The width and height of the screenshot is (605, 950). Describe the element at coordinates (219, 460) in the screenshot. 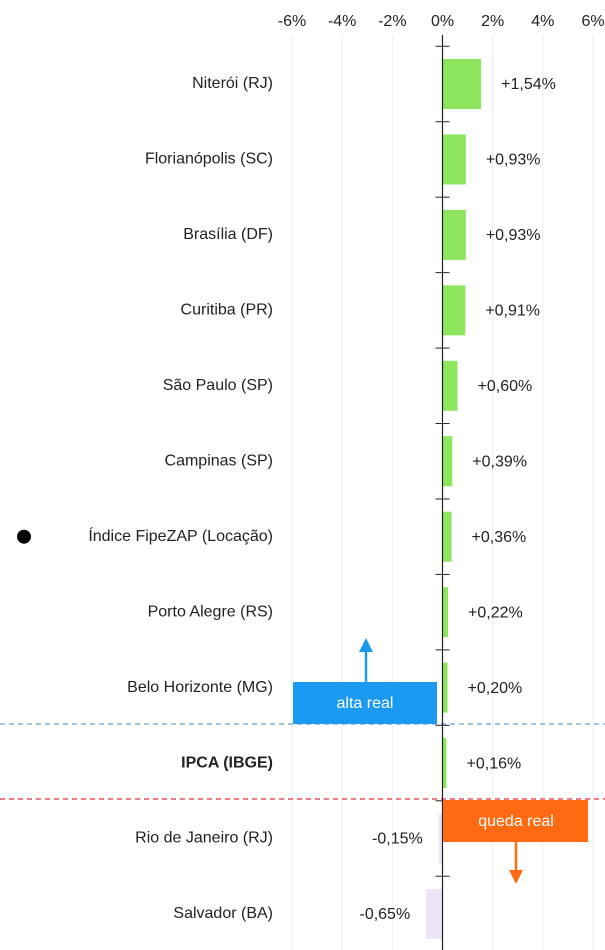

I see `category-label: Campinas (SP)` at that location.